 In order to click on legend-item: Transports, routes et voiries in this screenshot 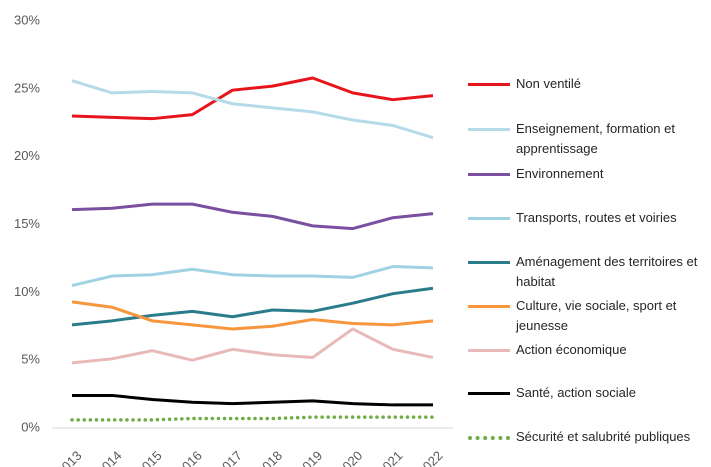, I will do `click(589, 218)`.